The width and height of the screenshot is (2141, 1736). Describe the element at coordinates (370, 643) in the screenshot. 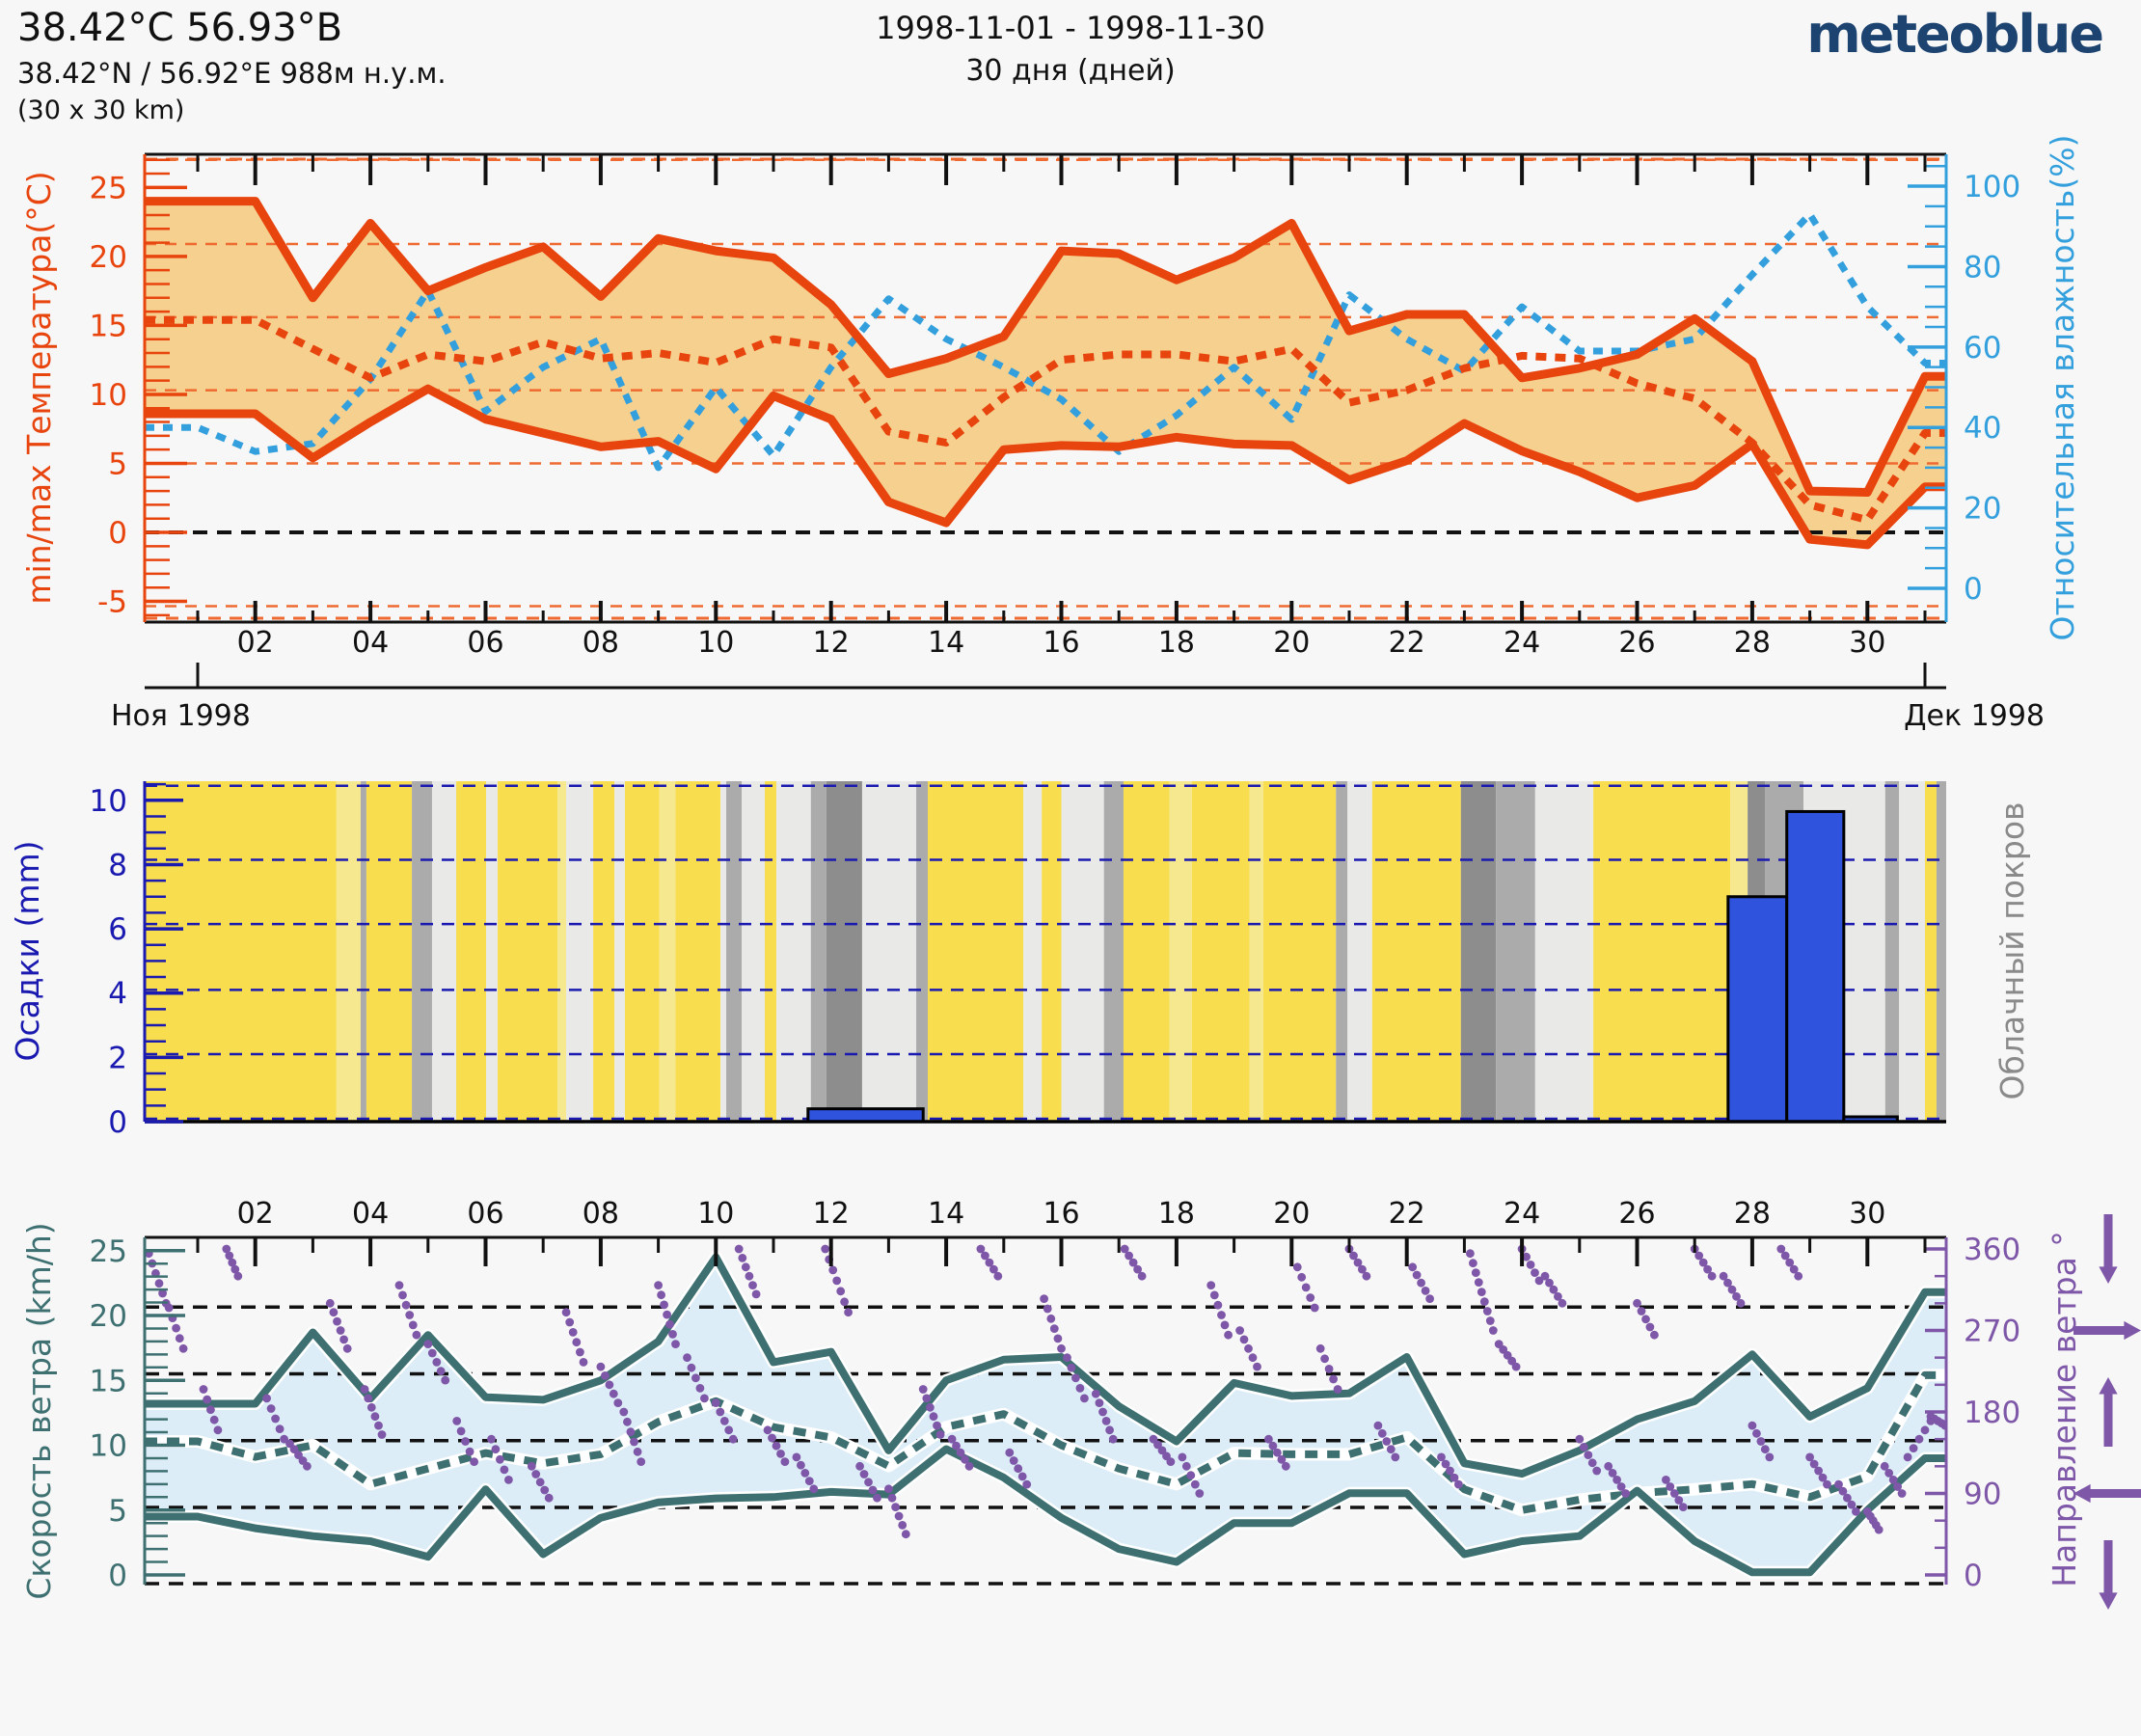

I see `svg-text: 04` at that location.